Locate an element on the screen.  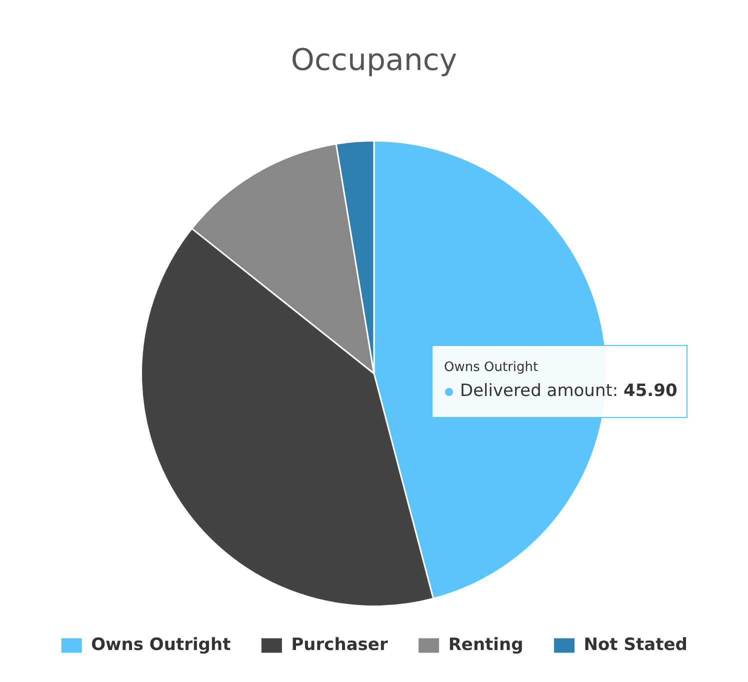
text: Owns Outright is located at coordinates (491, 367).